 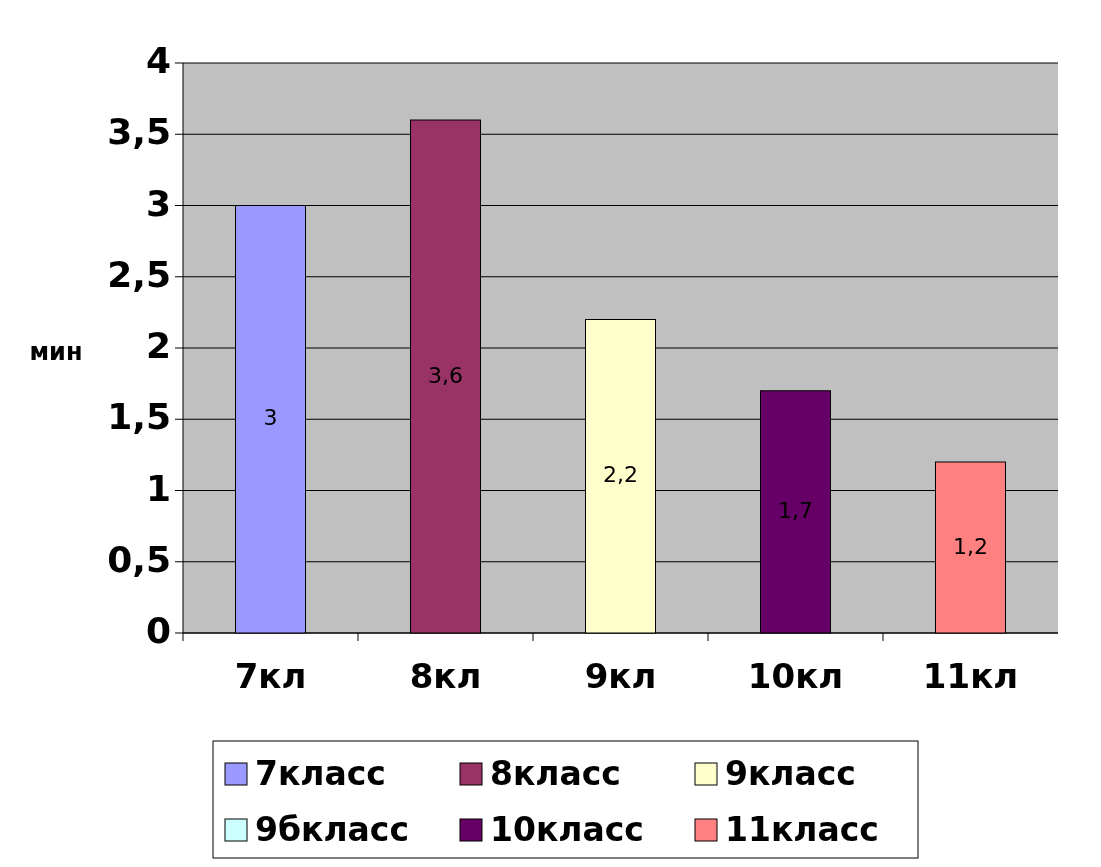 I want to click on data-label: 3,6, so click(x=445, y=375).